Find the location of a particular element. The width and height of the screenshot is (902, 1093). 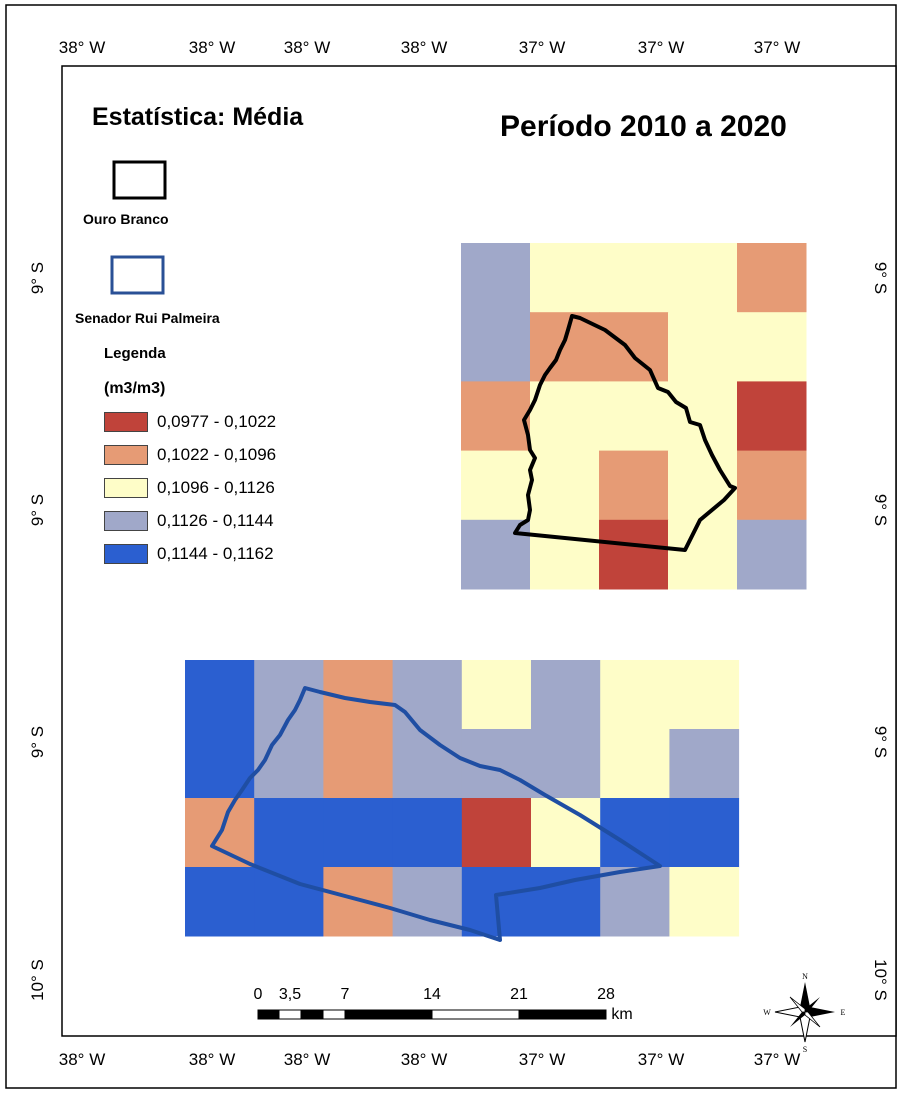

scale-tick-label: 28 is located at coordinates (606, 994).